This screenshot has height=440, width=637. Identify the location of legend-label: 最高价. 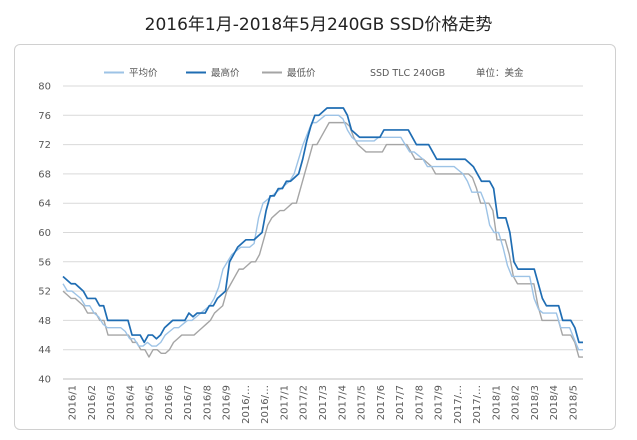
(225, 73).